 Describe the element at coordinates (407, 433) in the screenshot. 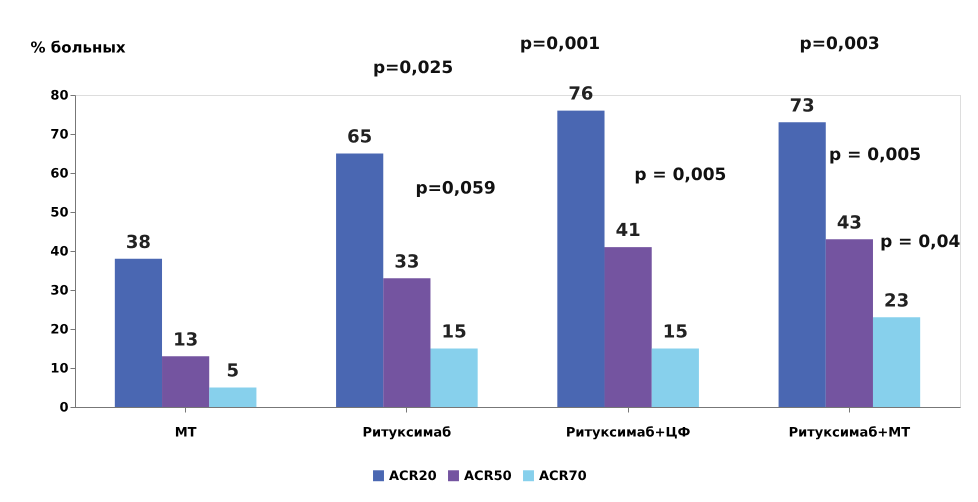

I see `x-tick-label: Ритуксимаб` at that location.